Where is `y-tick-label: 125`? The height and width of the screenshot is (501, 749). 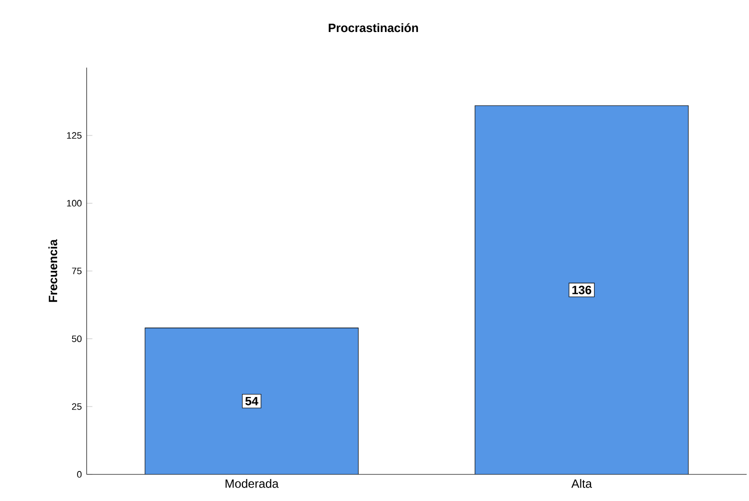
y-tick-label: 125 is located at coordinates (74, 135).